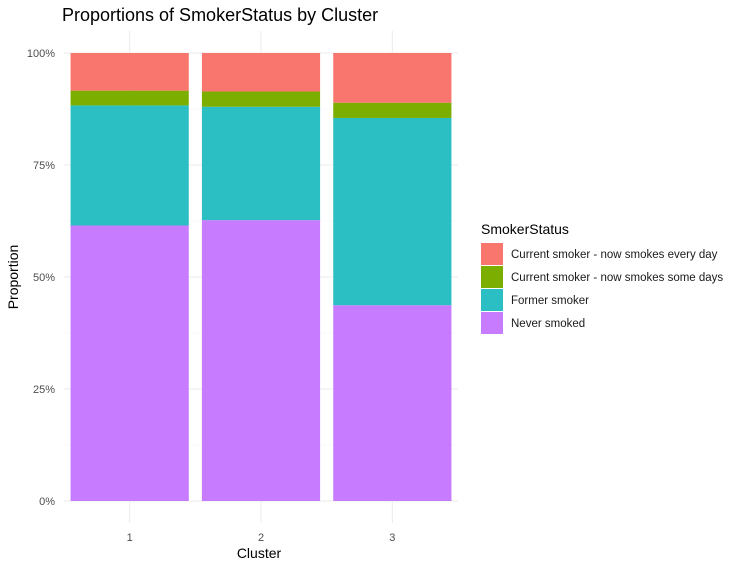  I want to click on x-axis-ticks: 1 2 3, so click(261, 538).